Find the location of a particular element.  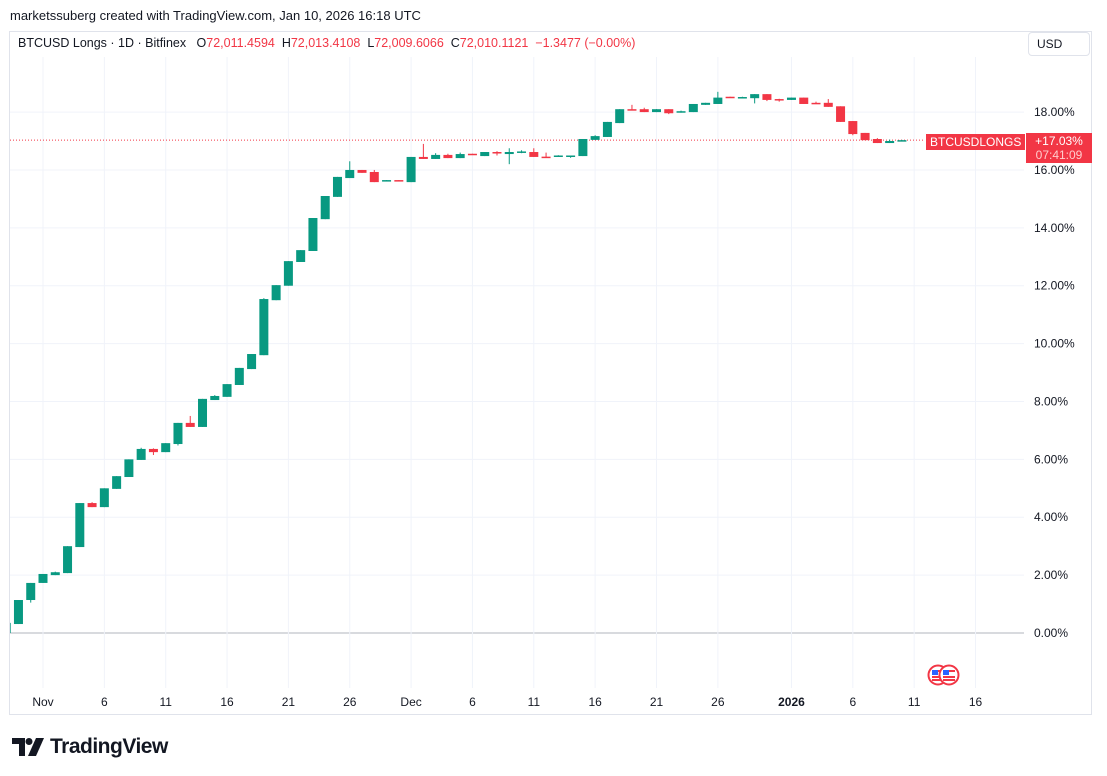

currency-button: USD is located at coordinates (1059, 44).